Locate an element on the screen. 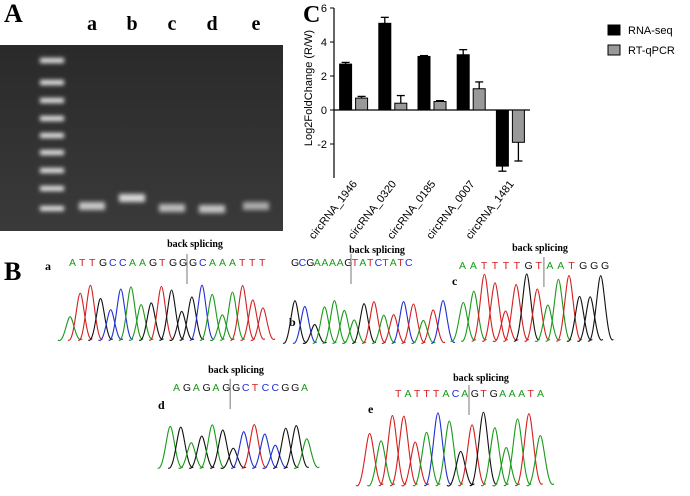 The height and width of the screenshot is (496, 690). sequence: T A T T T A C A GT GA A A T A is located at coordinates (469, 394).